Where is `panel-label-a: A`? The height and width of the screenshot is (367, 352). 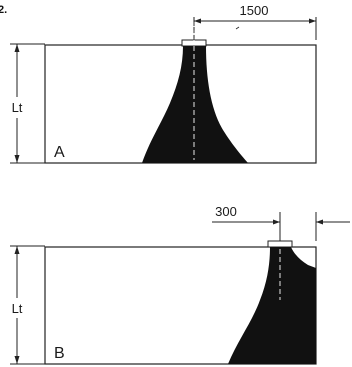 panel-label-a: A is located at coordinates (59, 152).